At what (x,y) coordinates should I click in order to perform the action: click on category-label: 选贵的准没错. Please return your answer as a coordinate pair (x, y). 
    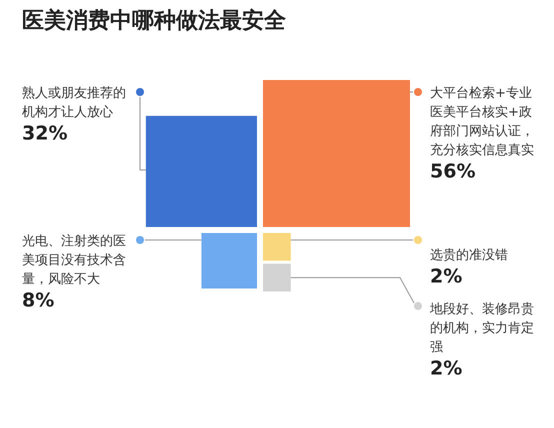
    Looking at the image, I should click on (469, 255).